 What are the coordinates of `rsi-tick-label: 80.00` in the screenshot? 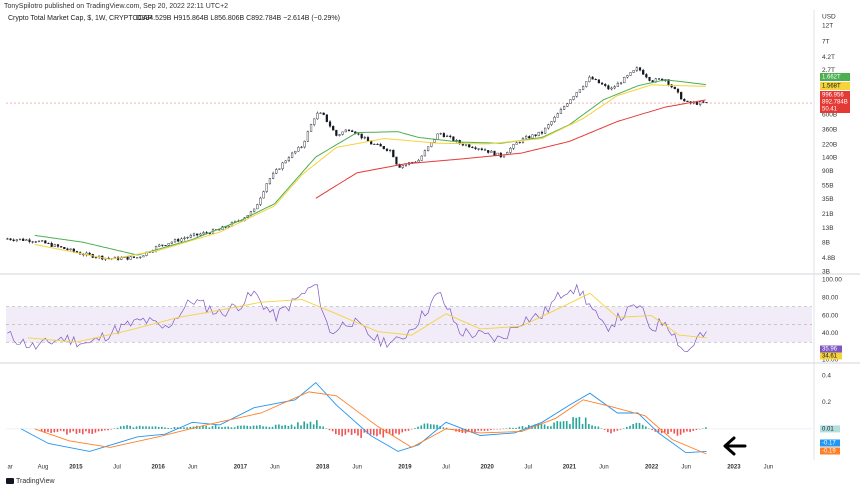 It's located at (830, 297).